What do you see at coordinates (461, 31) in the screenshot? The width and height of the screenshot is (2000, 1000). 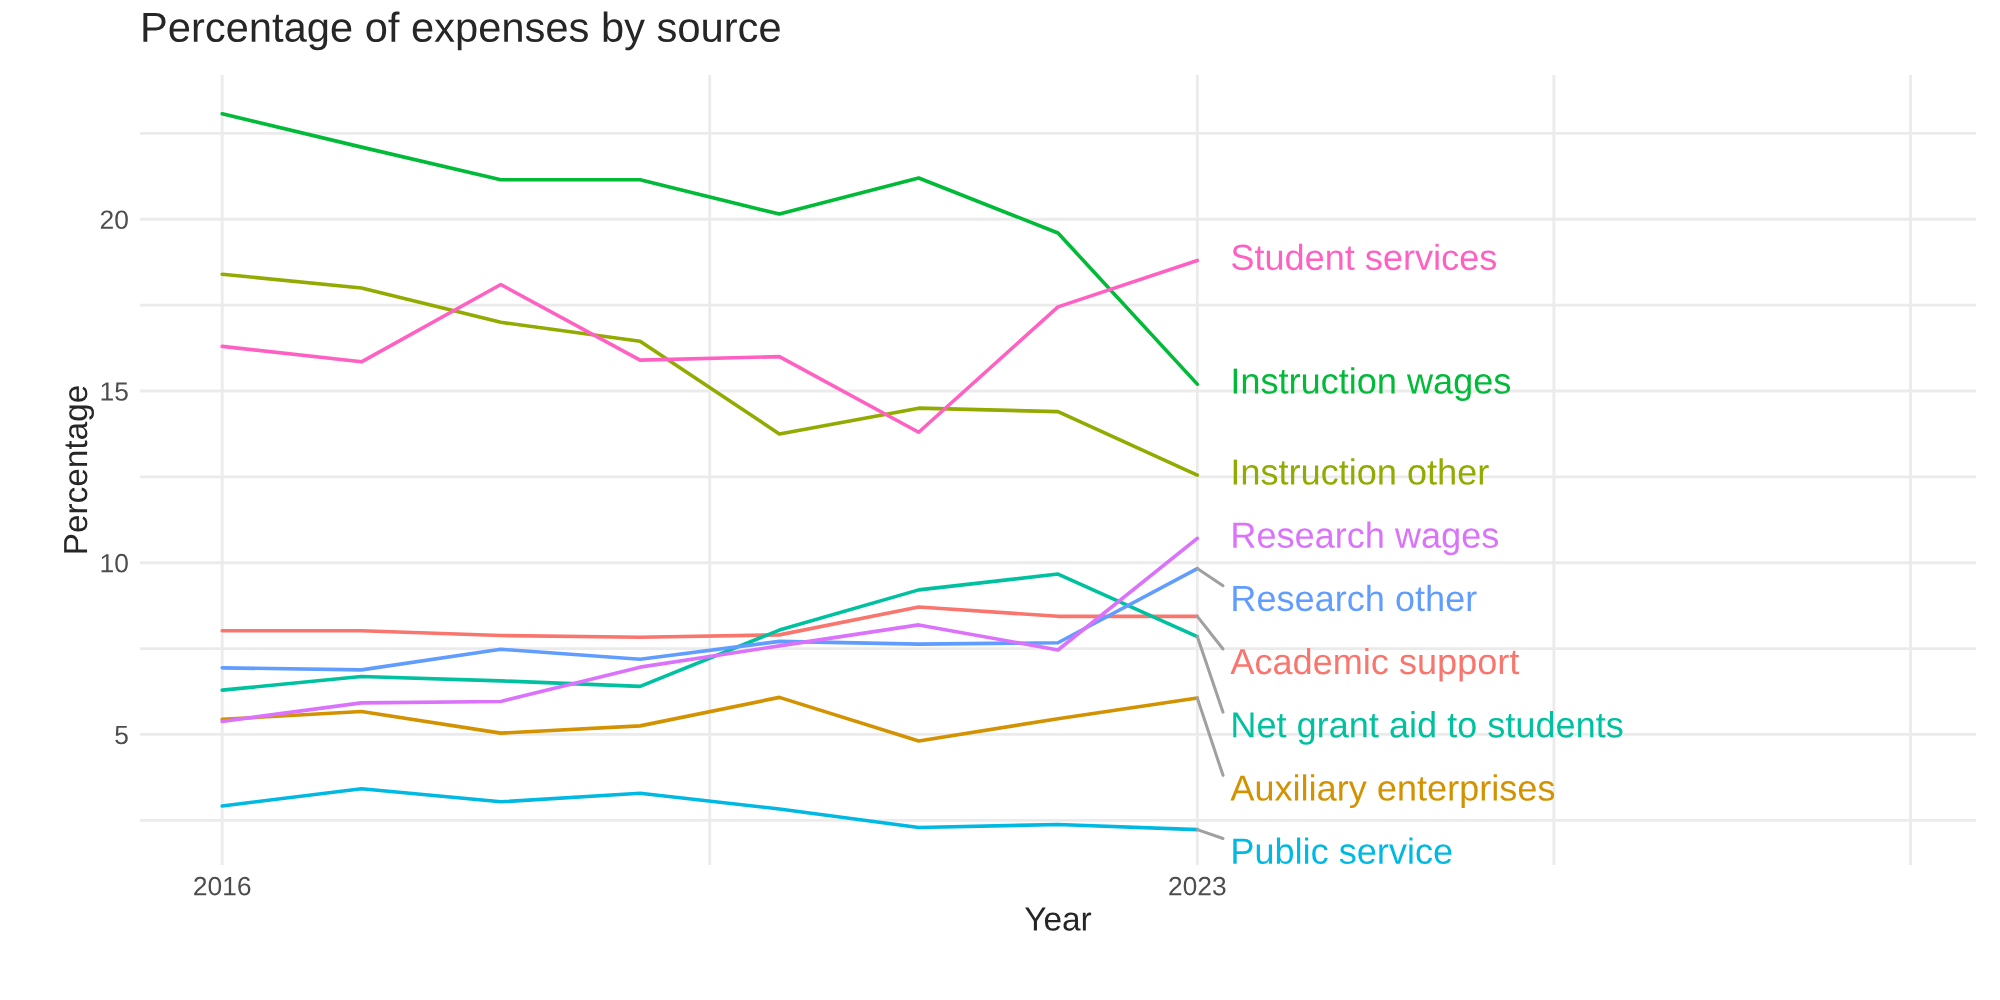 I see `chart-title: Percentage of expenses by source` at bounding box center [461, 31].